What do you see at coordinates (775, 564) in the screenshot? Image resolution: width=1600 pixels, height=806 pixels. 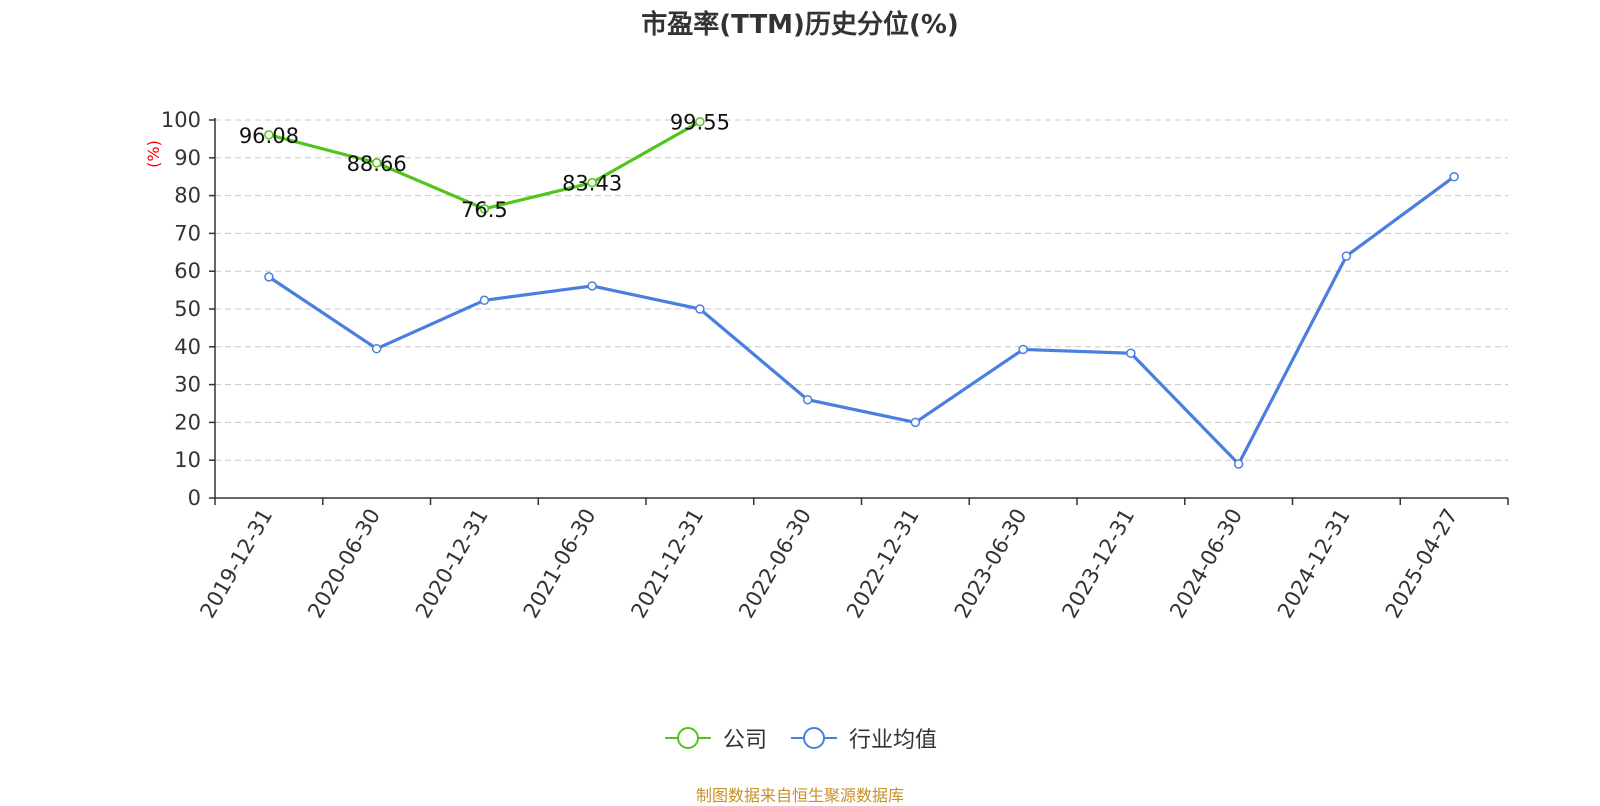 I see `x-tick-label: 2022-06-30` at bounding box center [775, 564].